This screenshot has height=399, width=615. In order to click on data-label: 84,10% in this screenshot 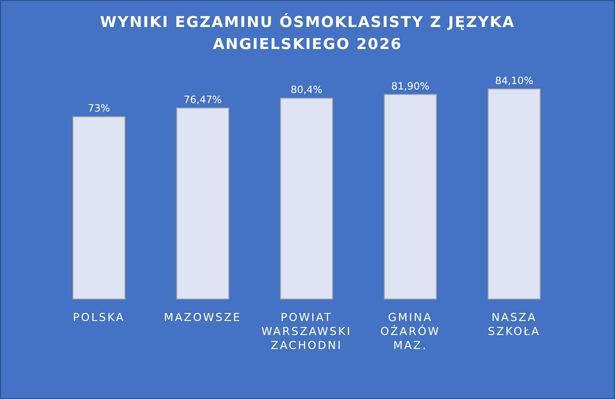, I will do `click(514, 81)`.